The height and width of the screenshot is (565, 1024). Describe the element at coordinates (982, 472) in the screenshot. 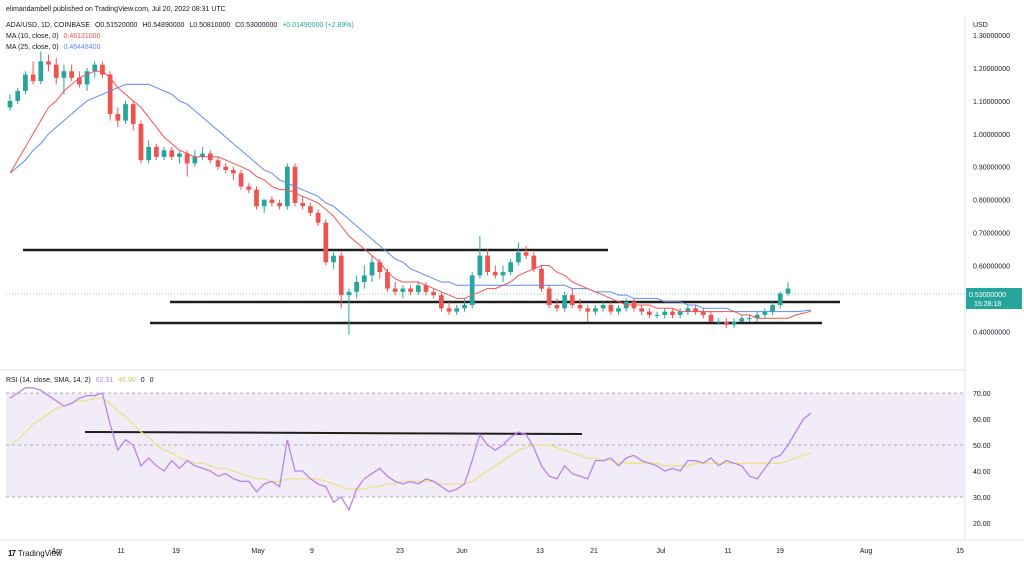

I see `rsi-tick-label: 40.00` at that location.